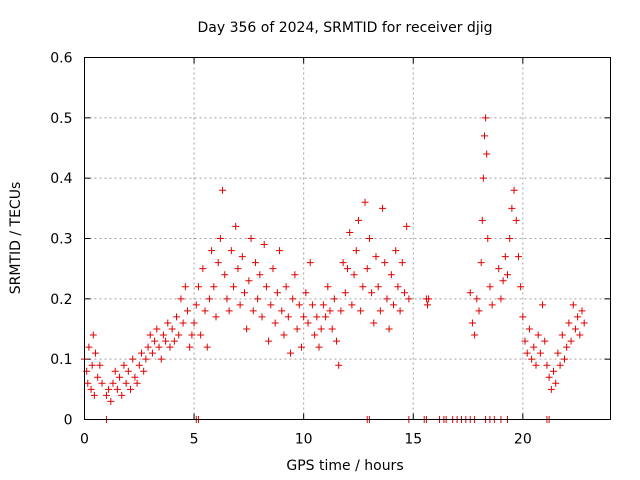  I want to click on x-tick-label: 10, so click(304, 440).